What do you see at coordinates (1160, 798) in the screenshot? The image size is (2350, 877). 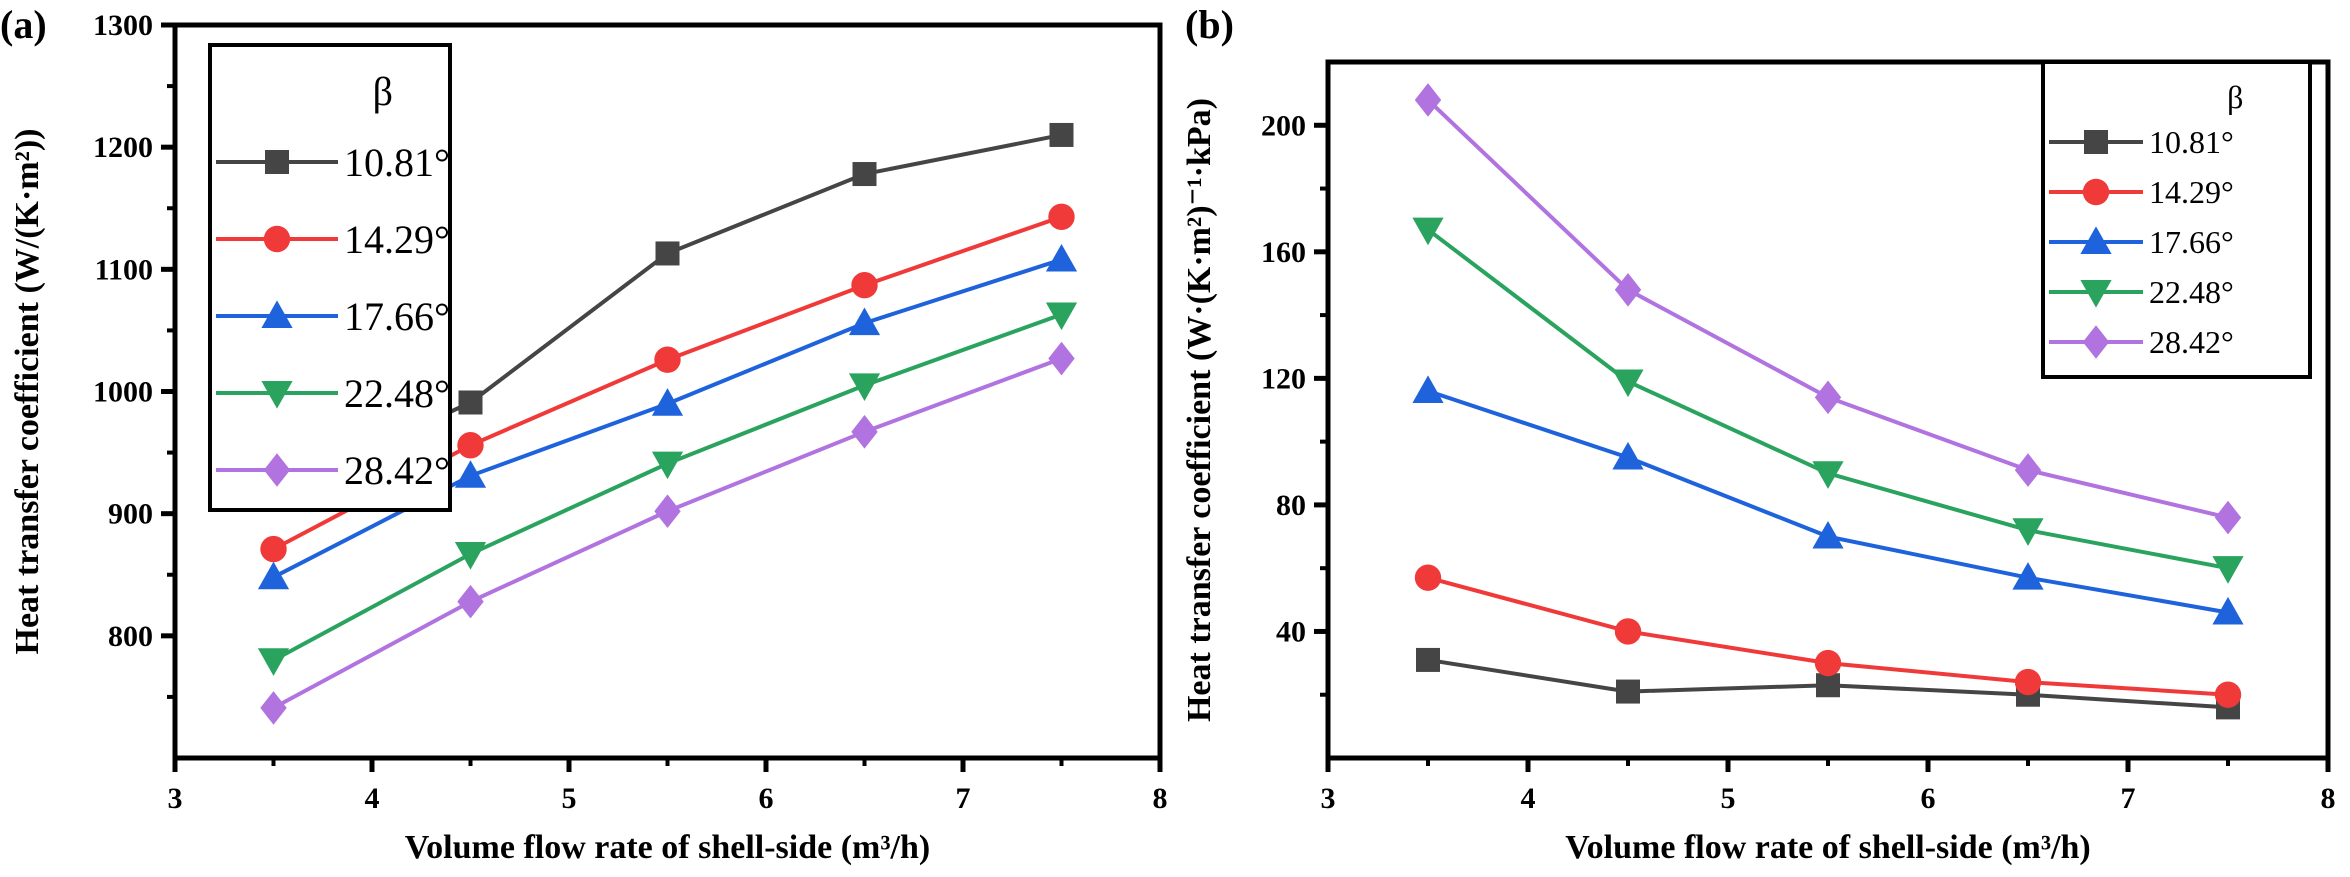 I see `x-tick-label: 8` at bounding box center [1160, 798].